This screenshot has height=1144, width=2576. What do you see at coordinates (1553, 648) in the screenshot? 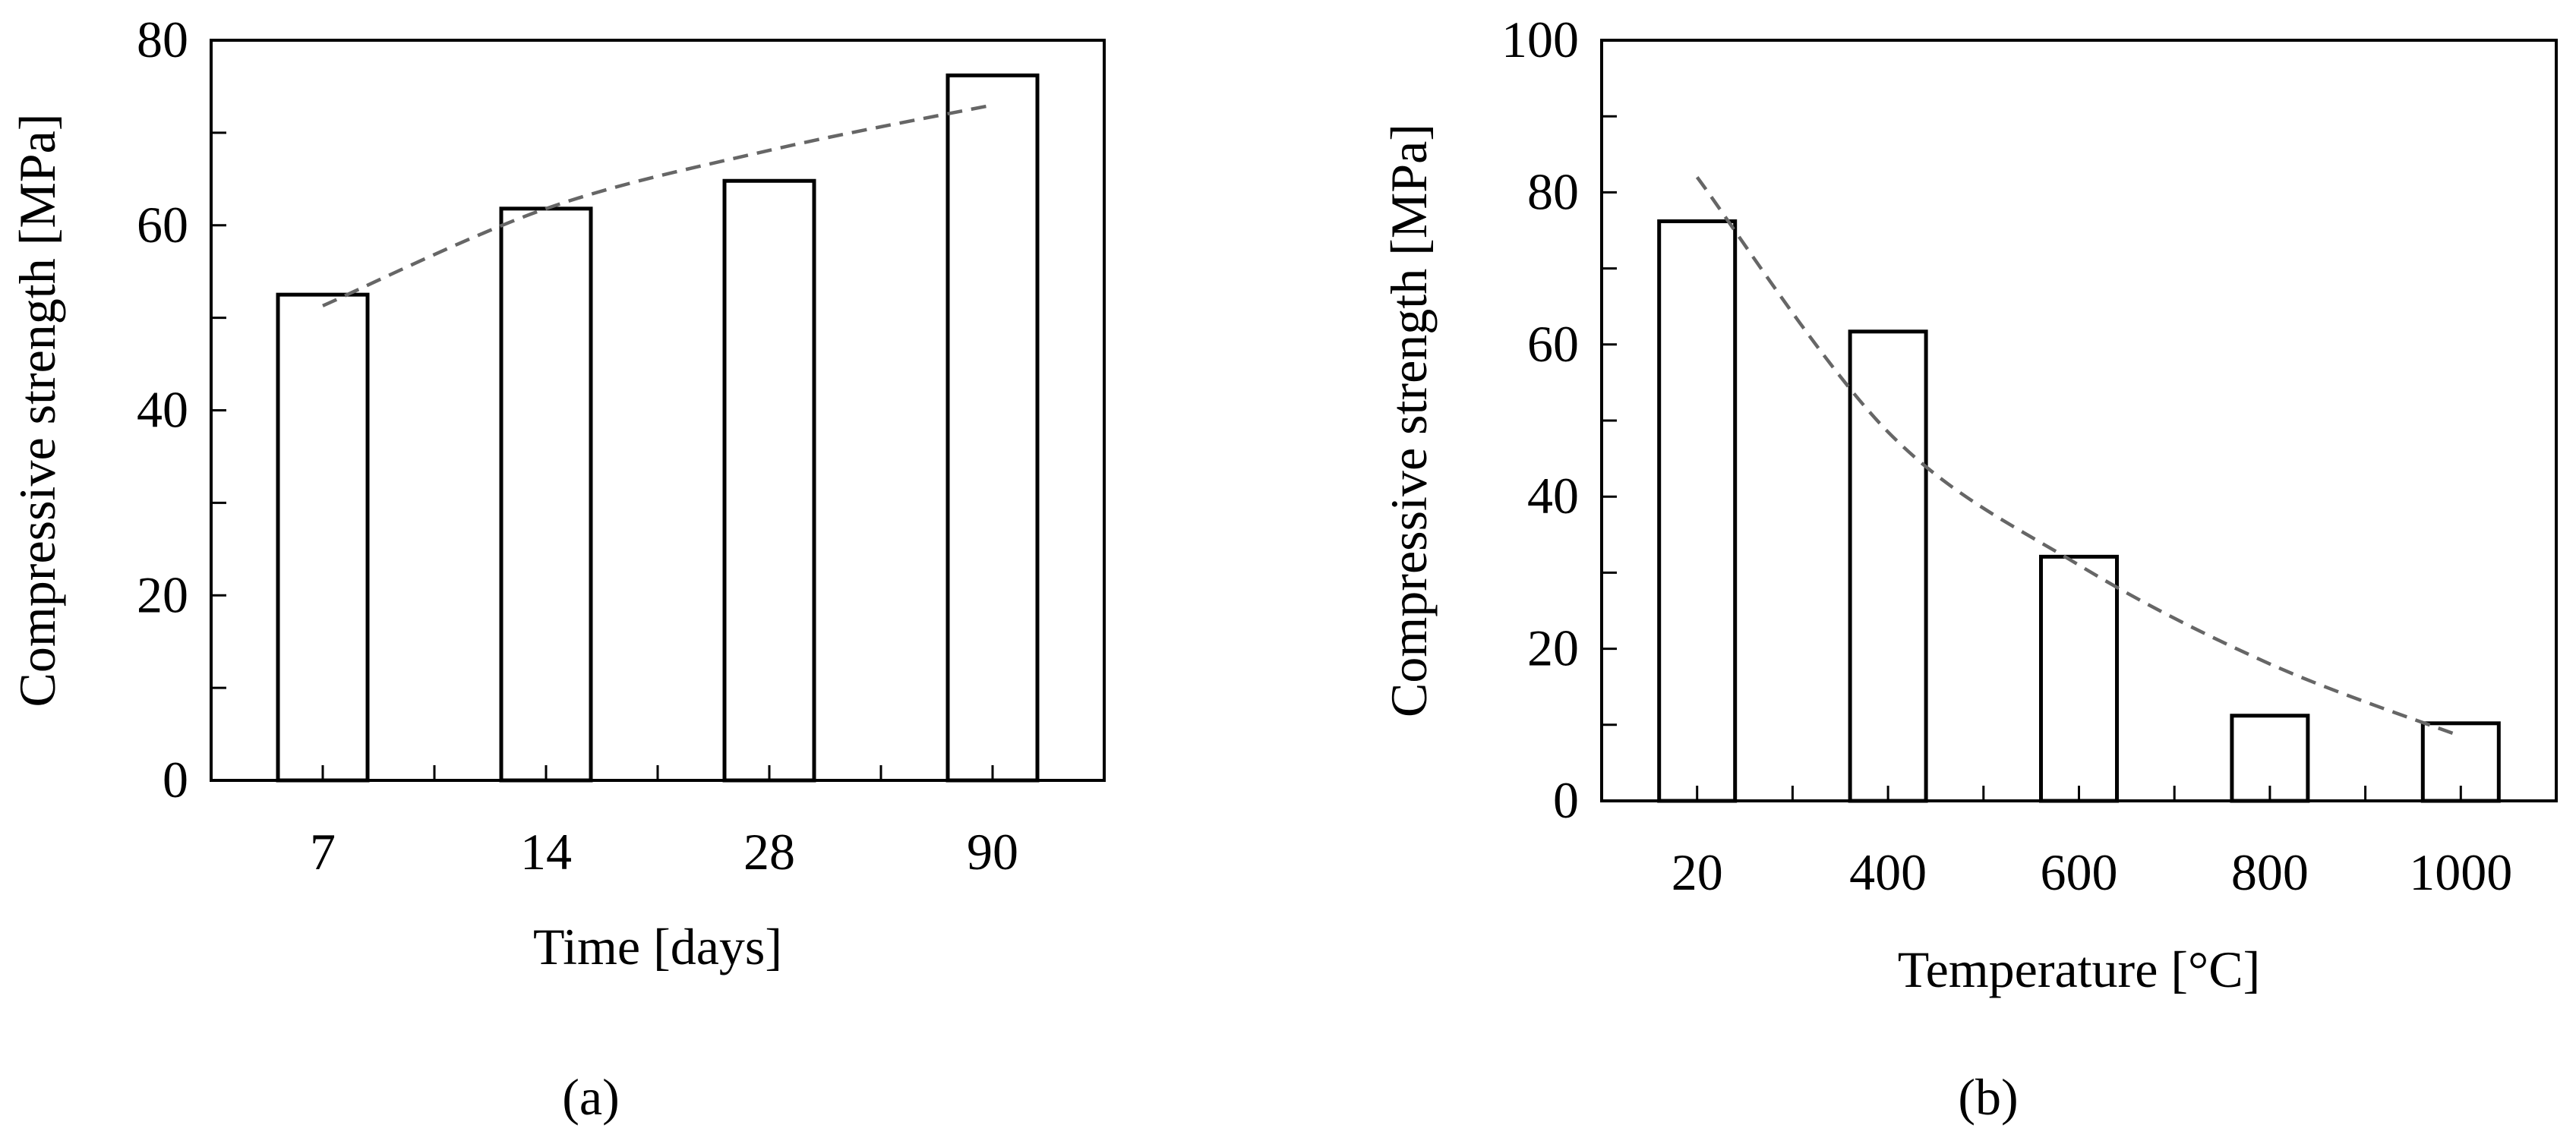
I see `chart-b-y-tick-label: 20` at bounding box center [1553, 648].